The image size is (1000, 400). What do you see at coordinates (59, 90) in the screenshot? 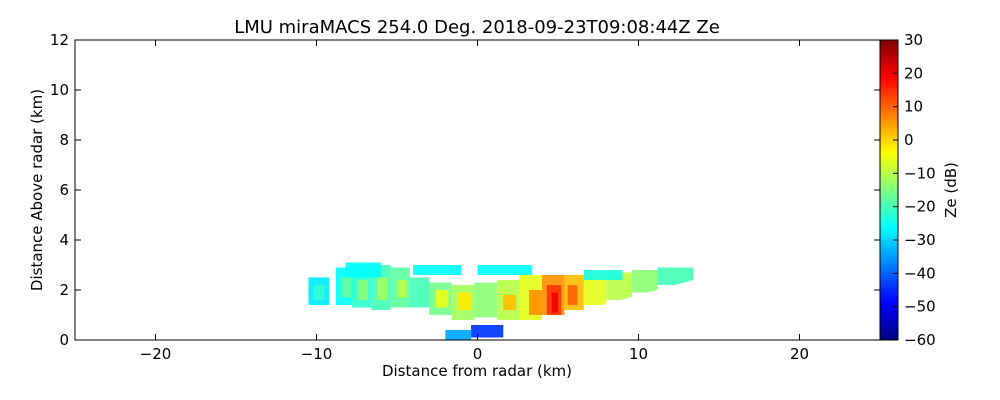
I see `y-tick-label: 10` at bounding box center [59, 90].